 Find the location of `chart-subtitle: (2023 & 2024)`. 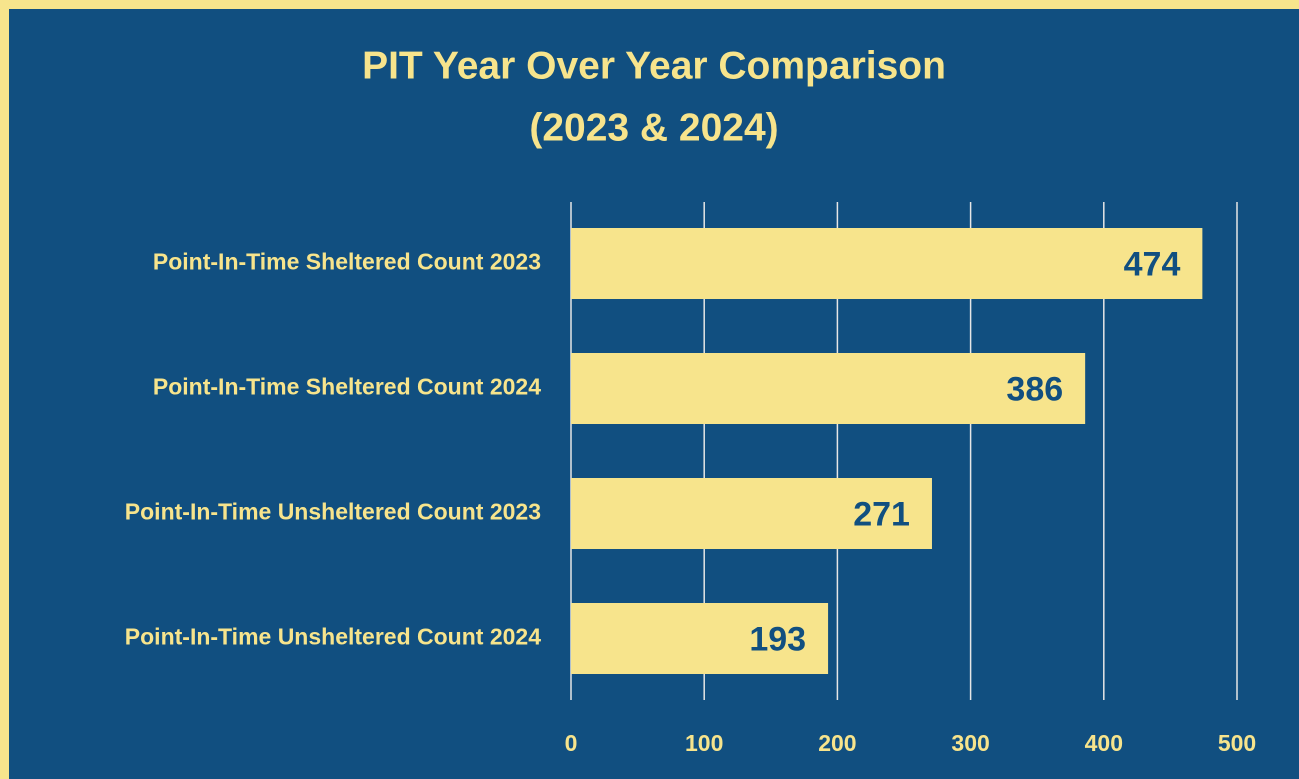

chart-subtitle: (2023 & 2024) is located at coordinates (653, 127).